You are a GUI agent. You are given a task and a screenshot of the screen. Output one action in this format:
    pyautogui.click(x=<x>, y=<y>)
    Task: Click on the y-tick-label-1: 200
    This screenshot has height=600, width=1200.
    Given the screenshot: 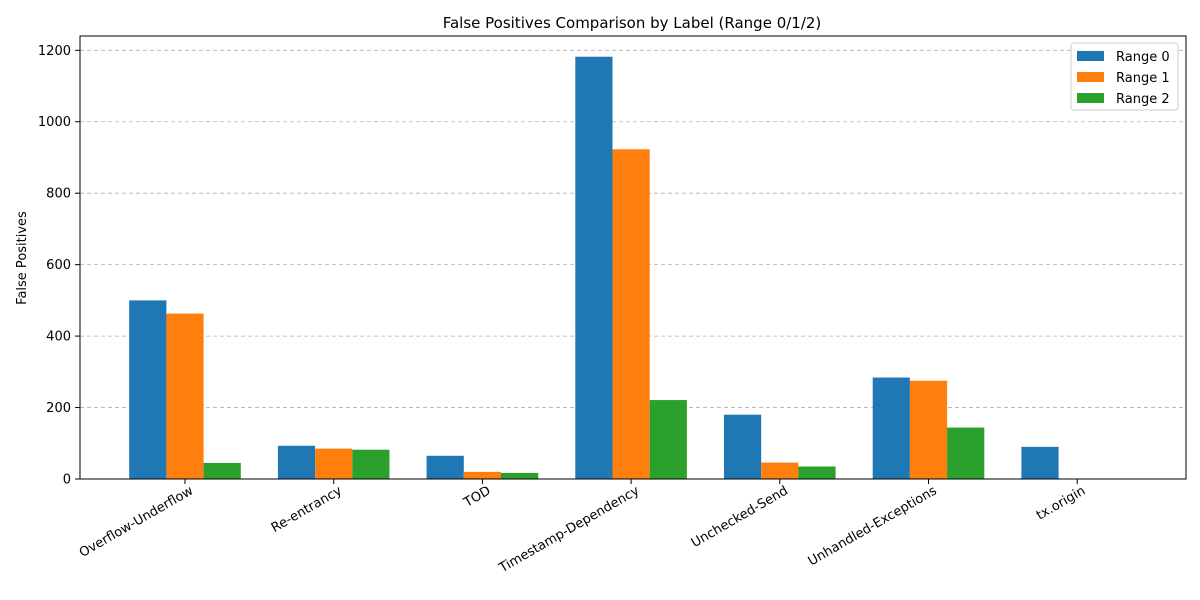 What is the action you would take?
    pyautogui.click(x=58, y=408)
    